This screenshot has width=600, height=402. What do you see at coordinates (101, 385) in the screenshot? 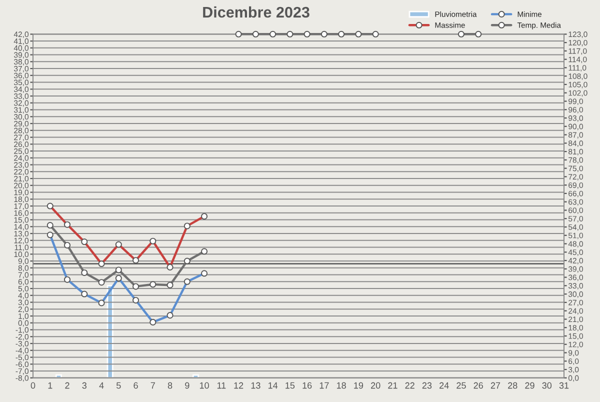
I see `x-tick-label: 4` at bounding box center [101, 385].